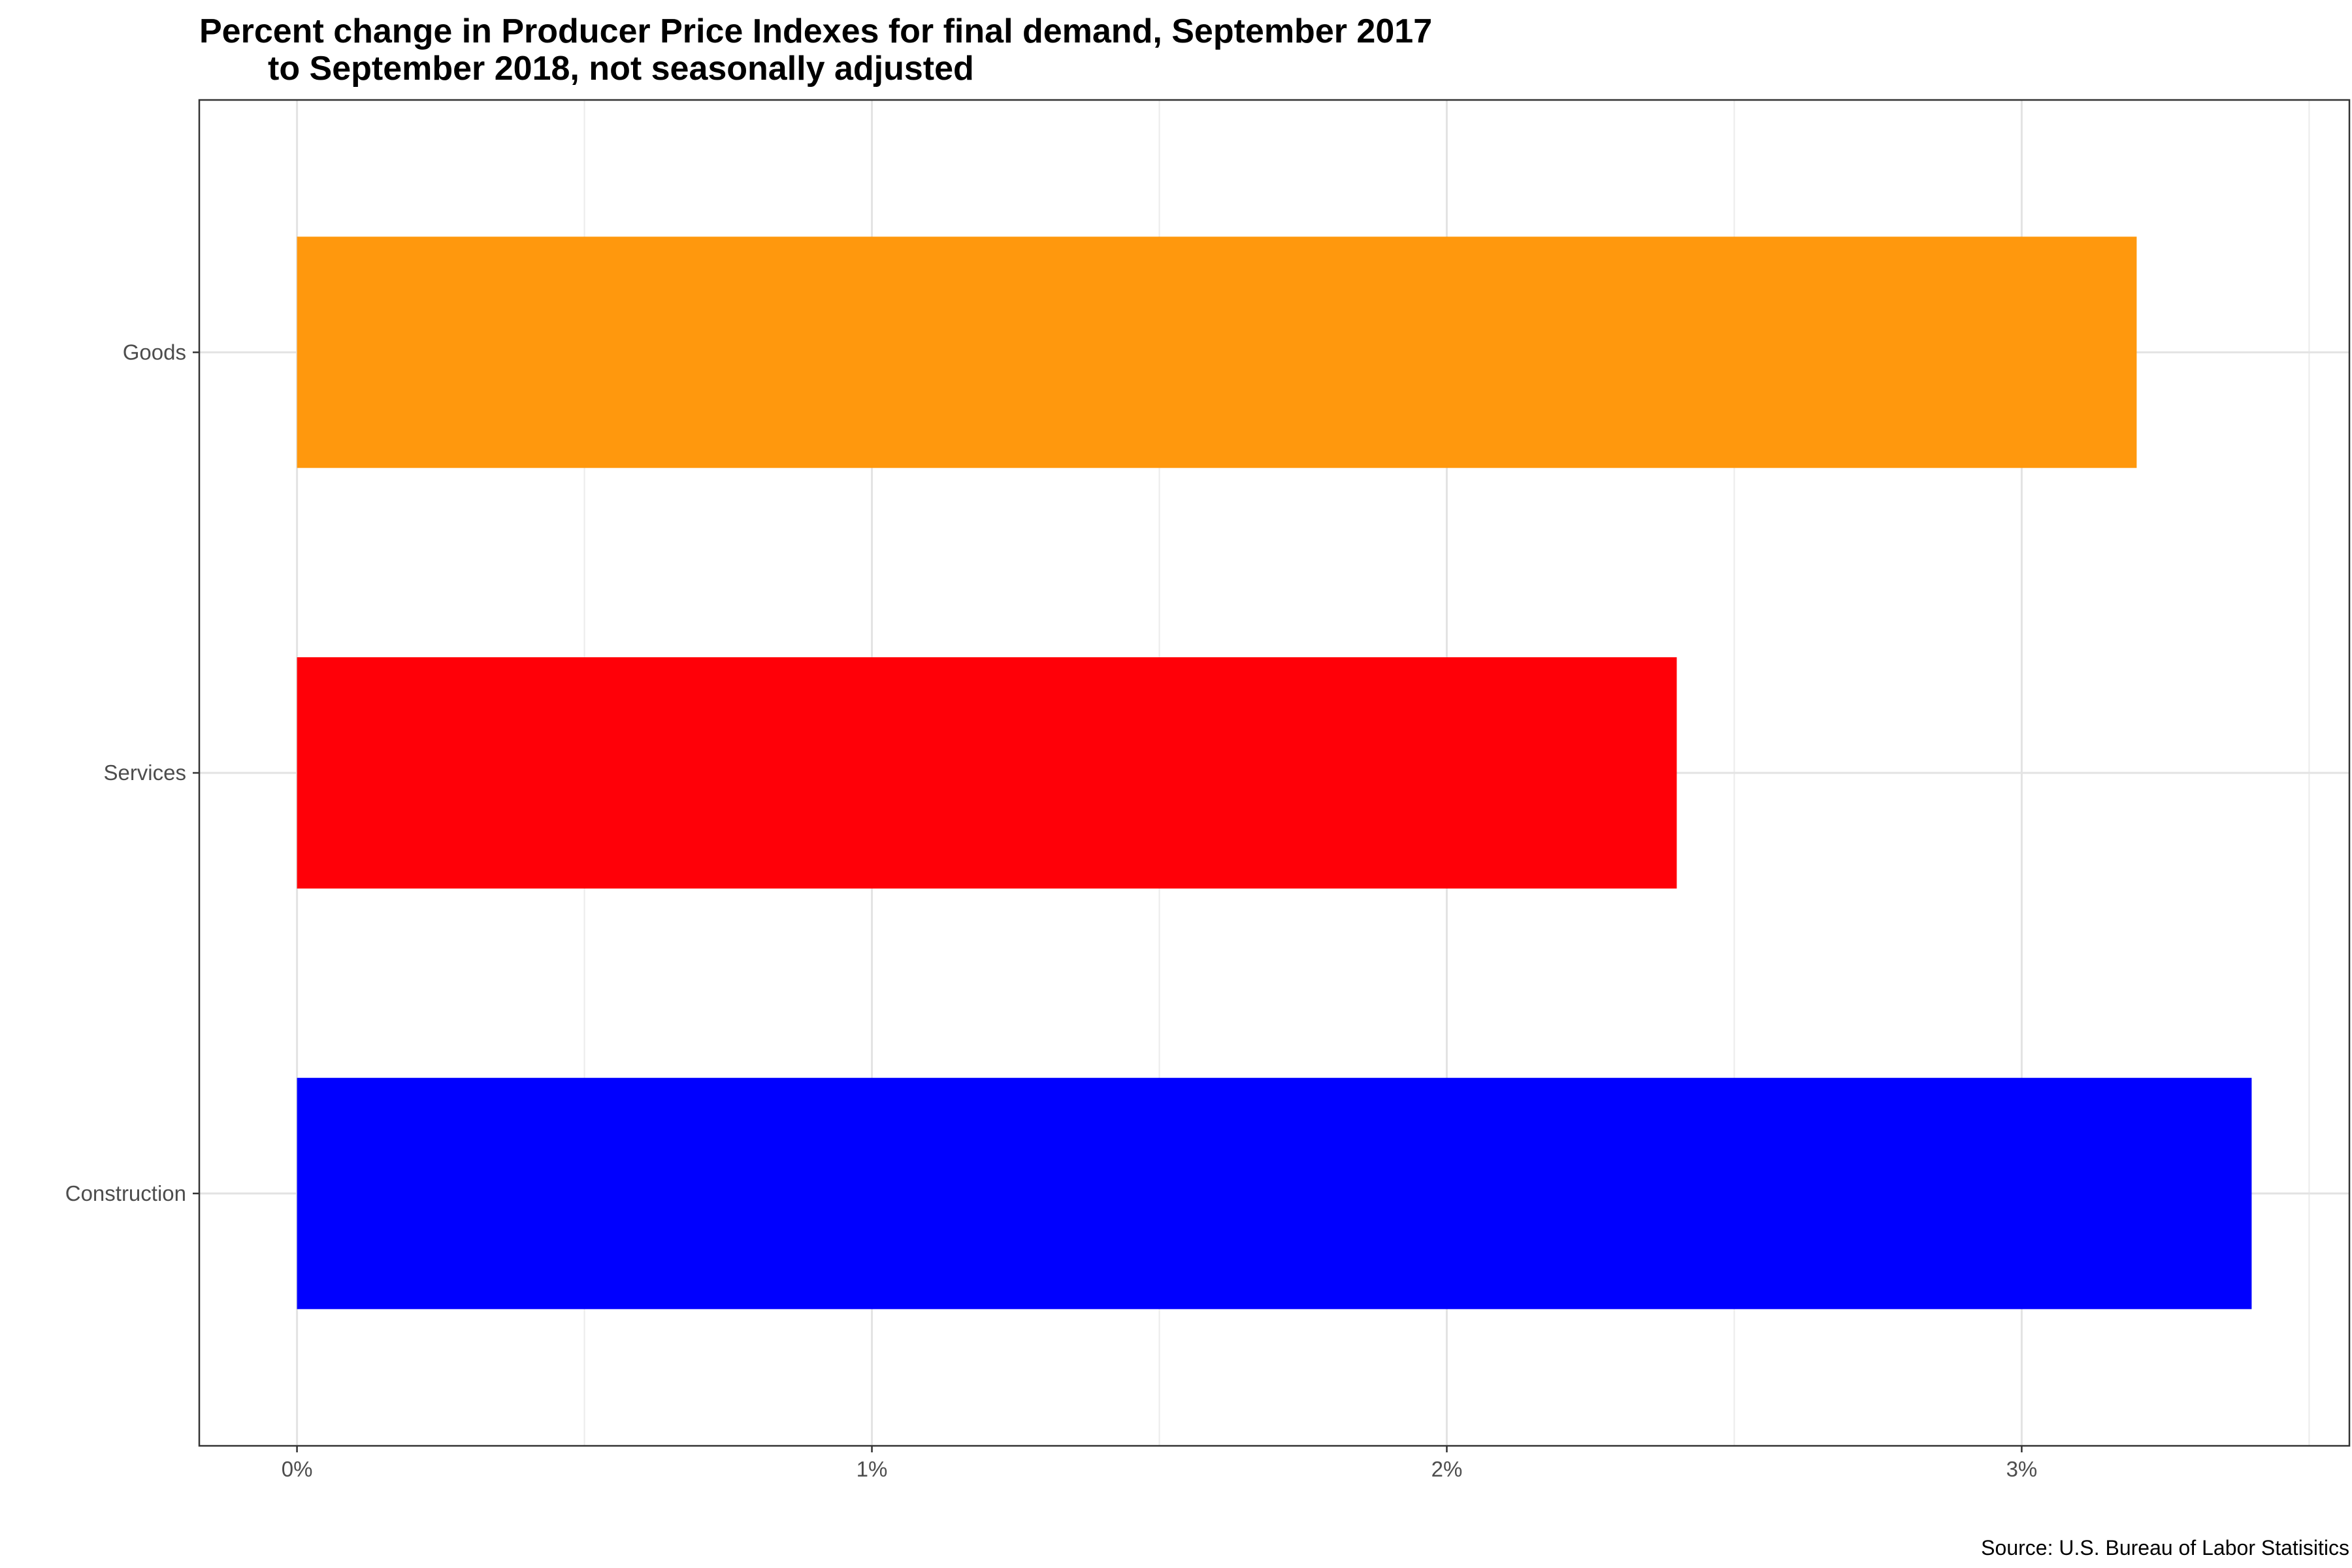  I want to click on x-tick-label: 2%, so click(1447, 1469).